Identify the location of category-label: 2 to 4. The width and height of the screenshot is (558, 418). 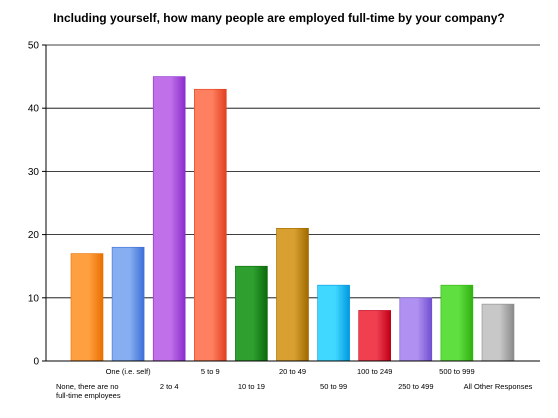
(169, 386).